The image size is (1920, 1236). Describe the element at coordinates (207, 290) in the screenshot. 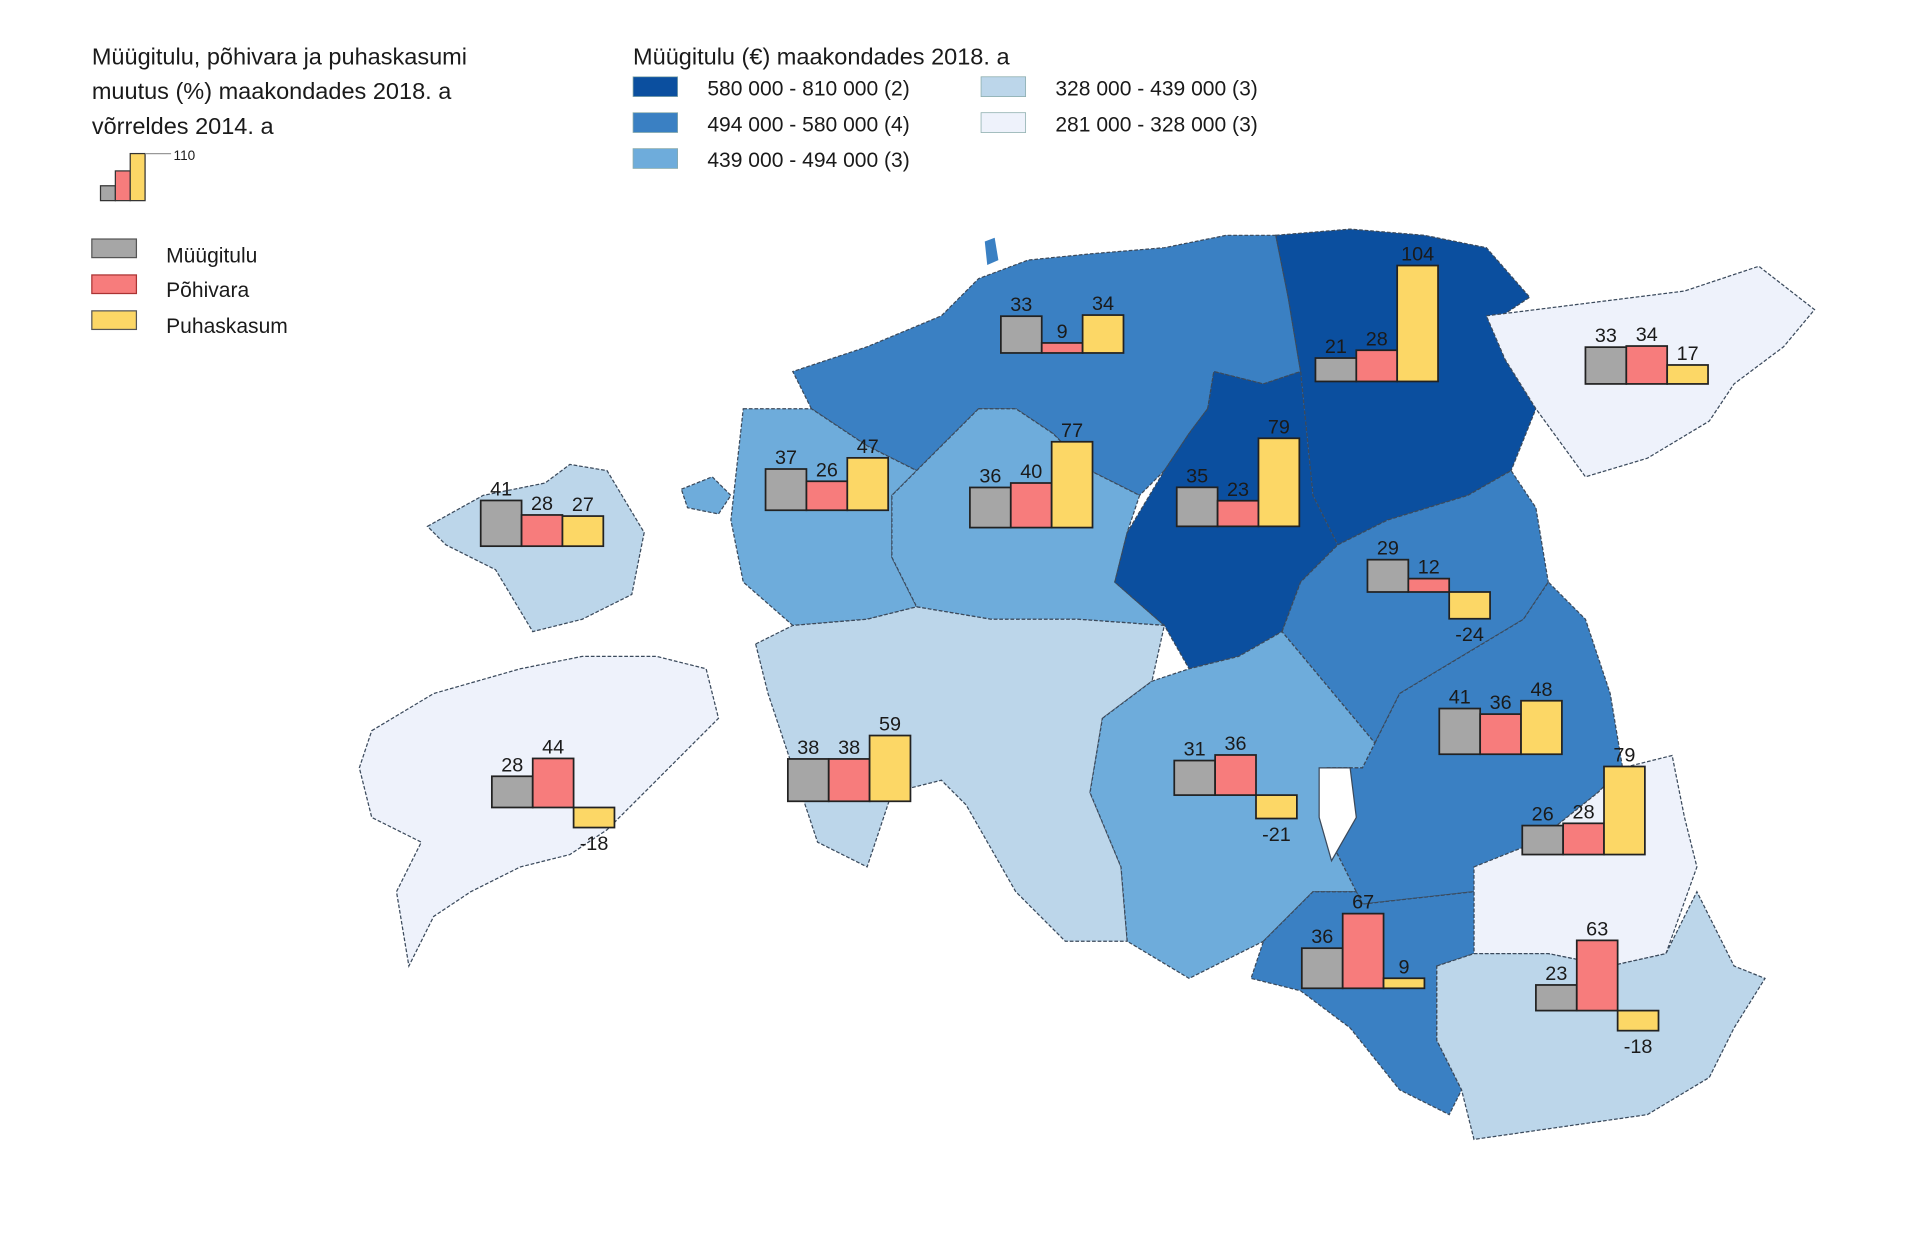

I see `legend-label-pohivara: Põhivara` at that location.